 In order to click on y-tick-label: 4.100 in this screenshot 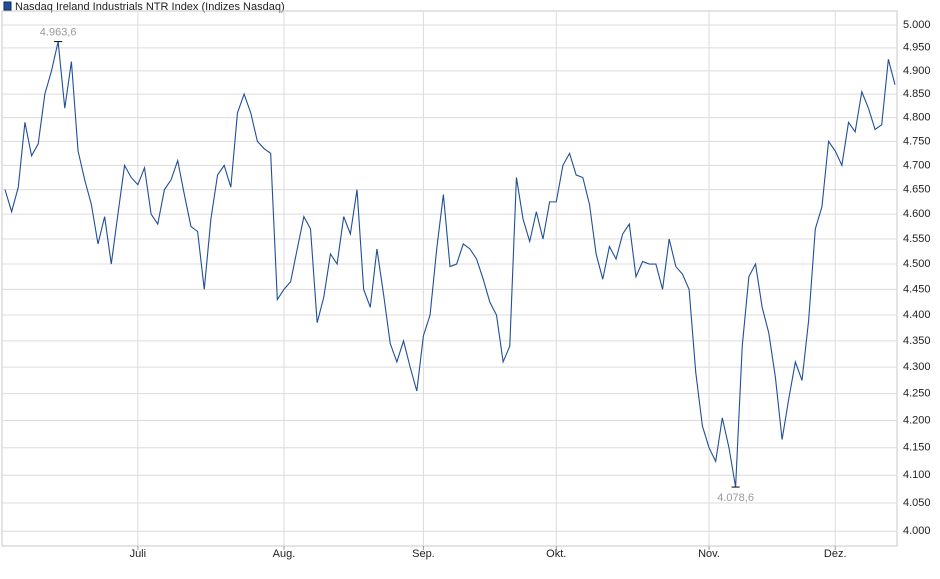, I will do `click(917, 475)`.